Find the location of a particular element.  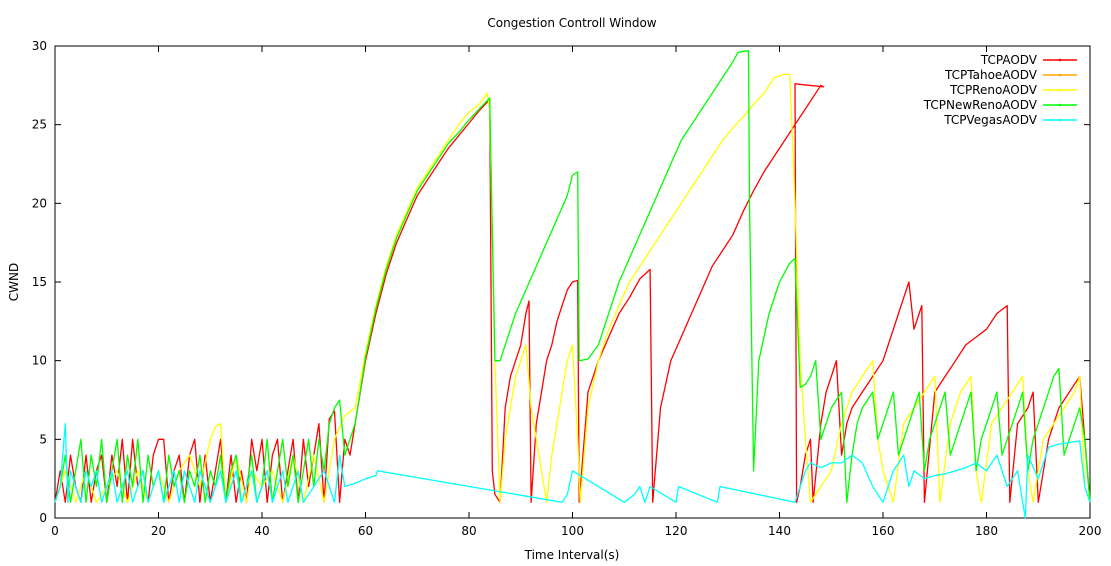

x-tick-label: 40 is located at coordinates (261, 531).